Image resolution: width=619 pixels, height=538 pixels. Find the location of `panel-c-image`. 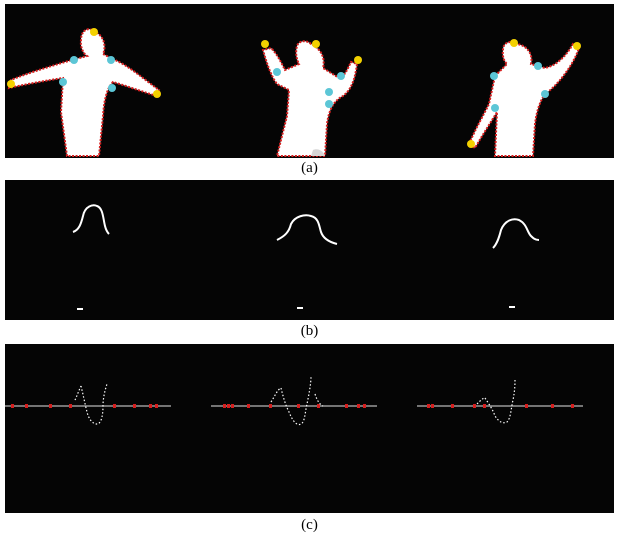

panel-c-image is located at coordinates (294, 400).